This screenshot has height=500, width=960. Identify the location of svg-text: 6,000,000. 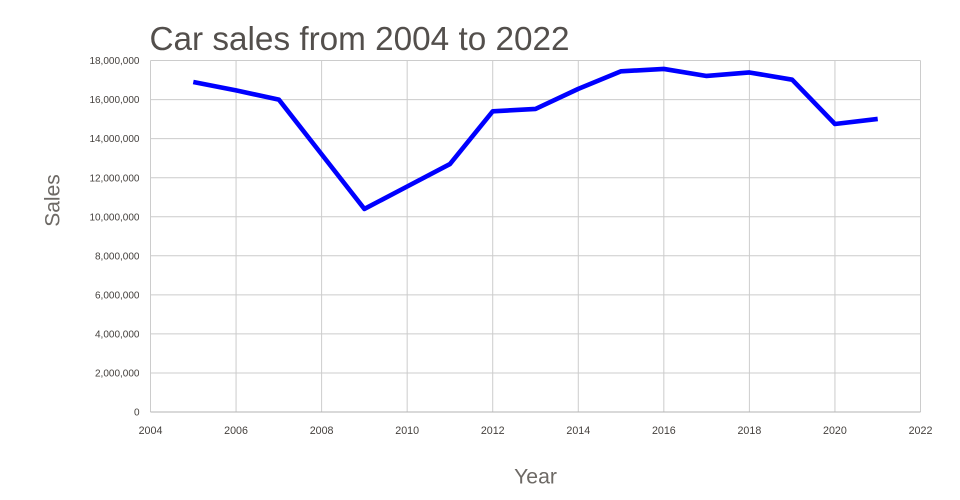
(117, 295).